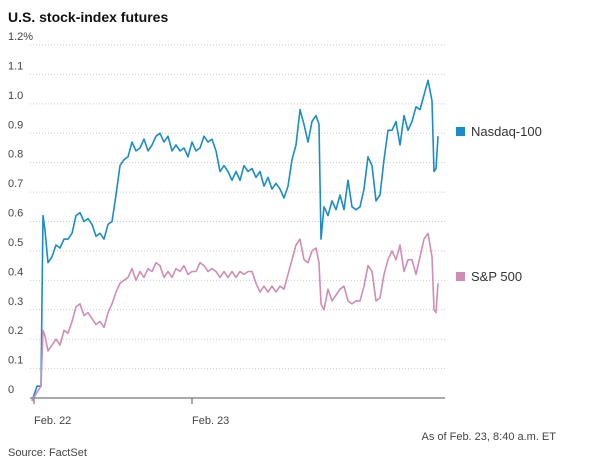 The width and height of the screenshot is (612, 463). What do you see at coordinates (15, 243) in the screenshot?
I see `y-tick-label: 0.5` at bounding box center [15, 243].